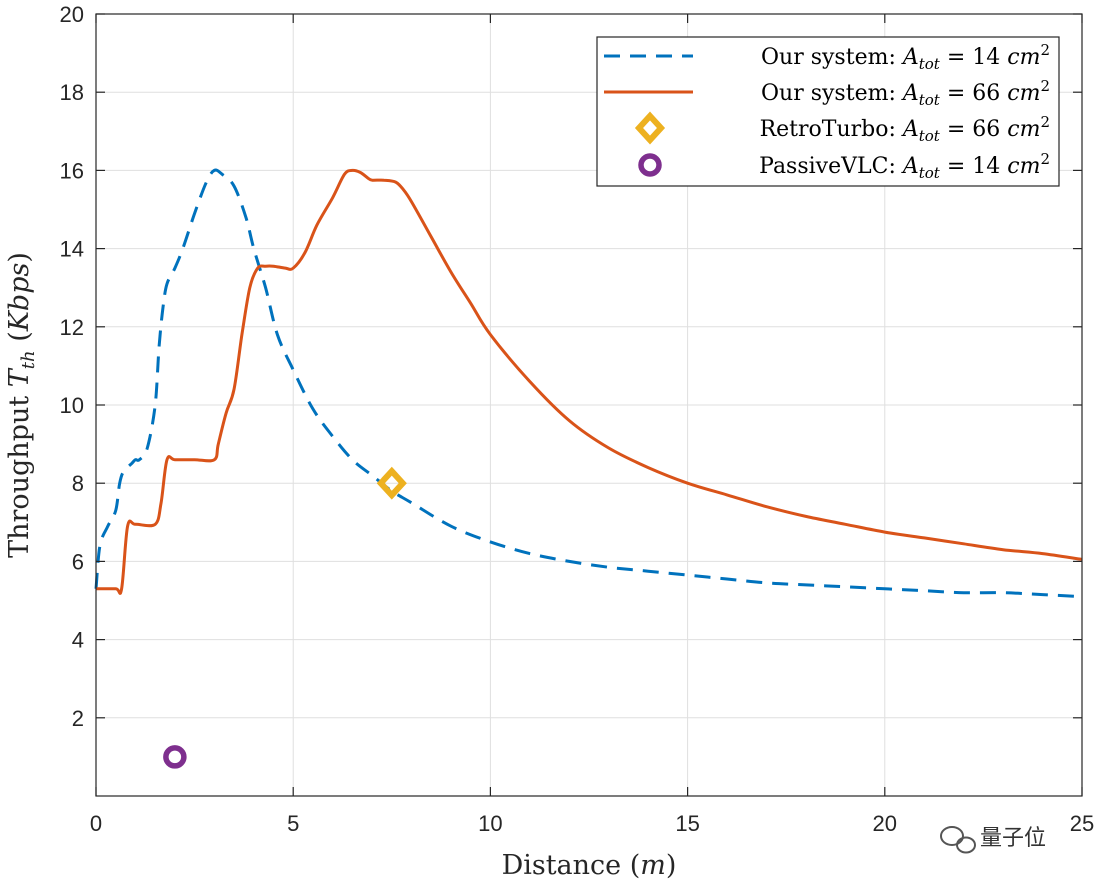 This screenshot has width=1100, height=886. What do you see at coordinates (21, 405) in the screenshot?
I see `y-axis-label: Throughput Tth (Kbps)` at bounding box center [21, 405].